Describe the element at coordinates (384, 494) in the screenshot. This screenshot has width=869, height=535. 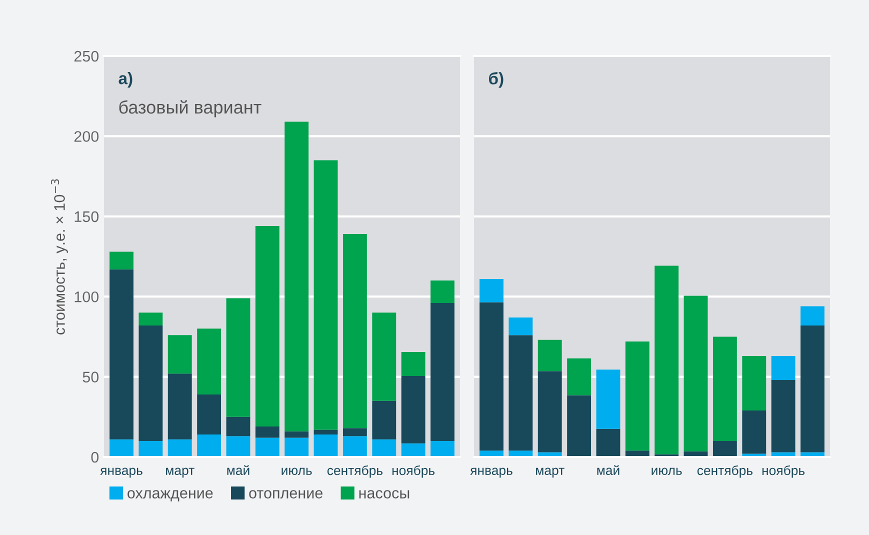
I see `legend-label: насосы` at that location.